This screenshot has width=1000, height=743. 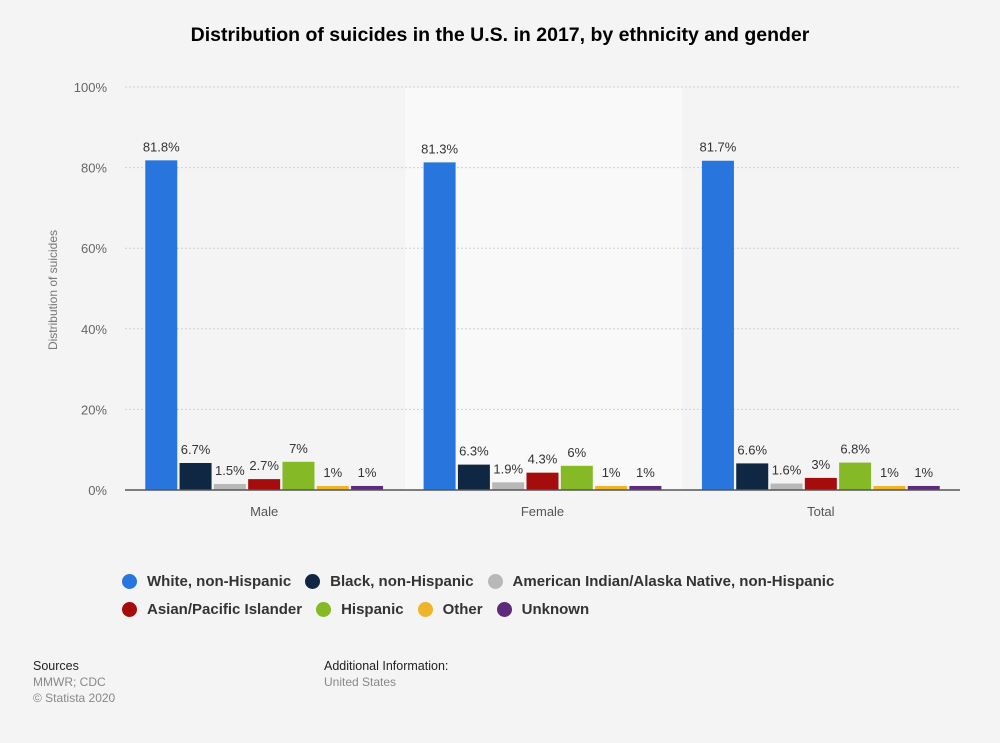 I want to click on data-label: 7%, so click(x=298, y=448).